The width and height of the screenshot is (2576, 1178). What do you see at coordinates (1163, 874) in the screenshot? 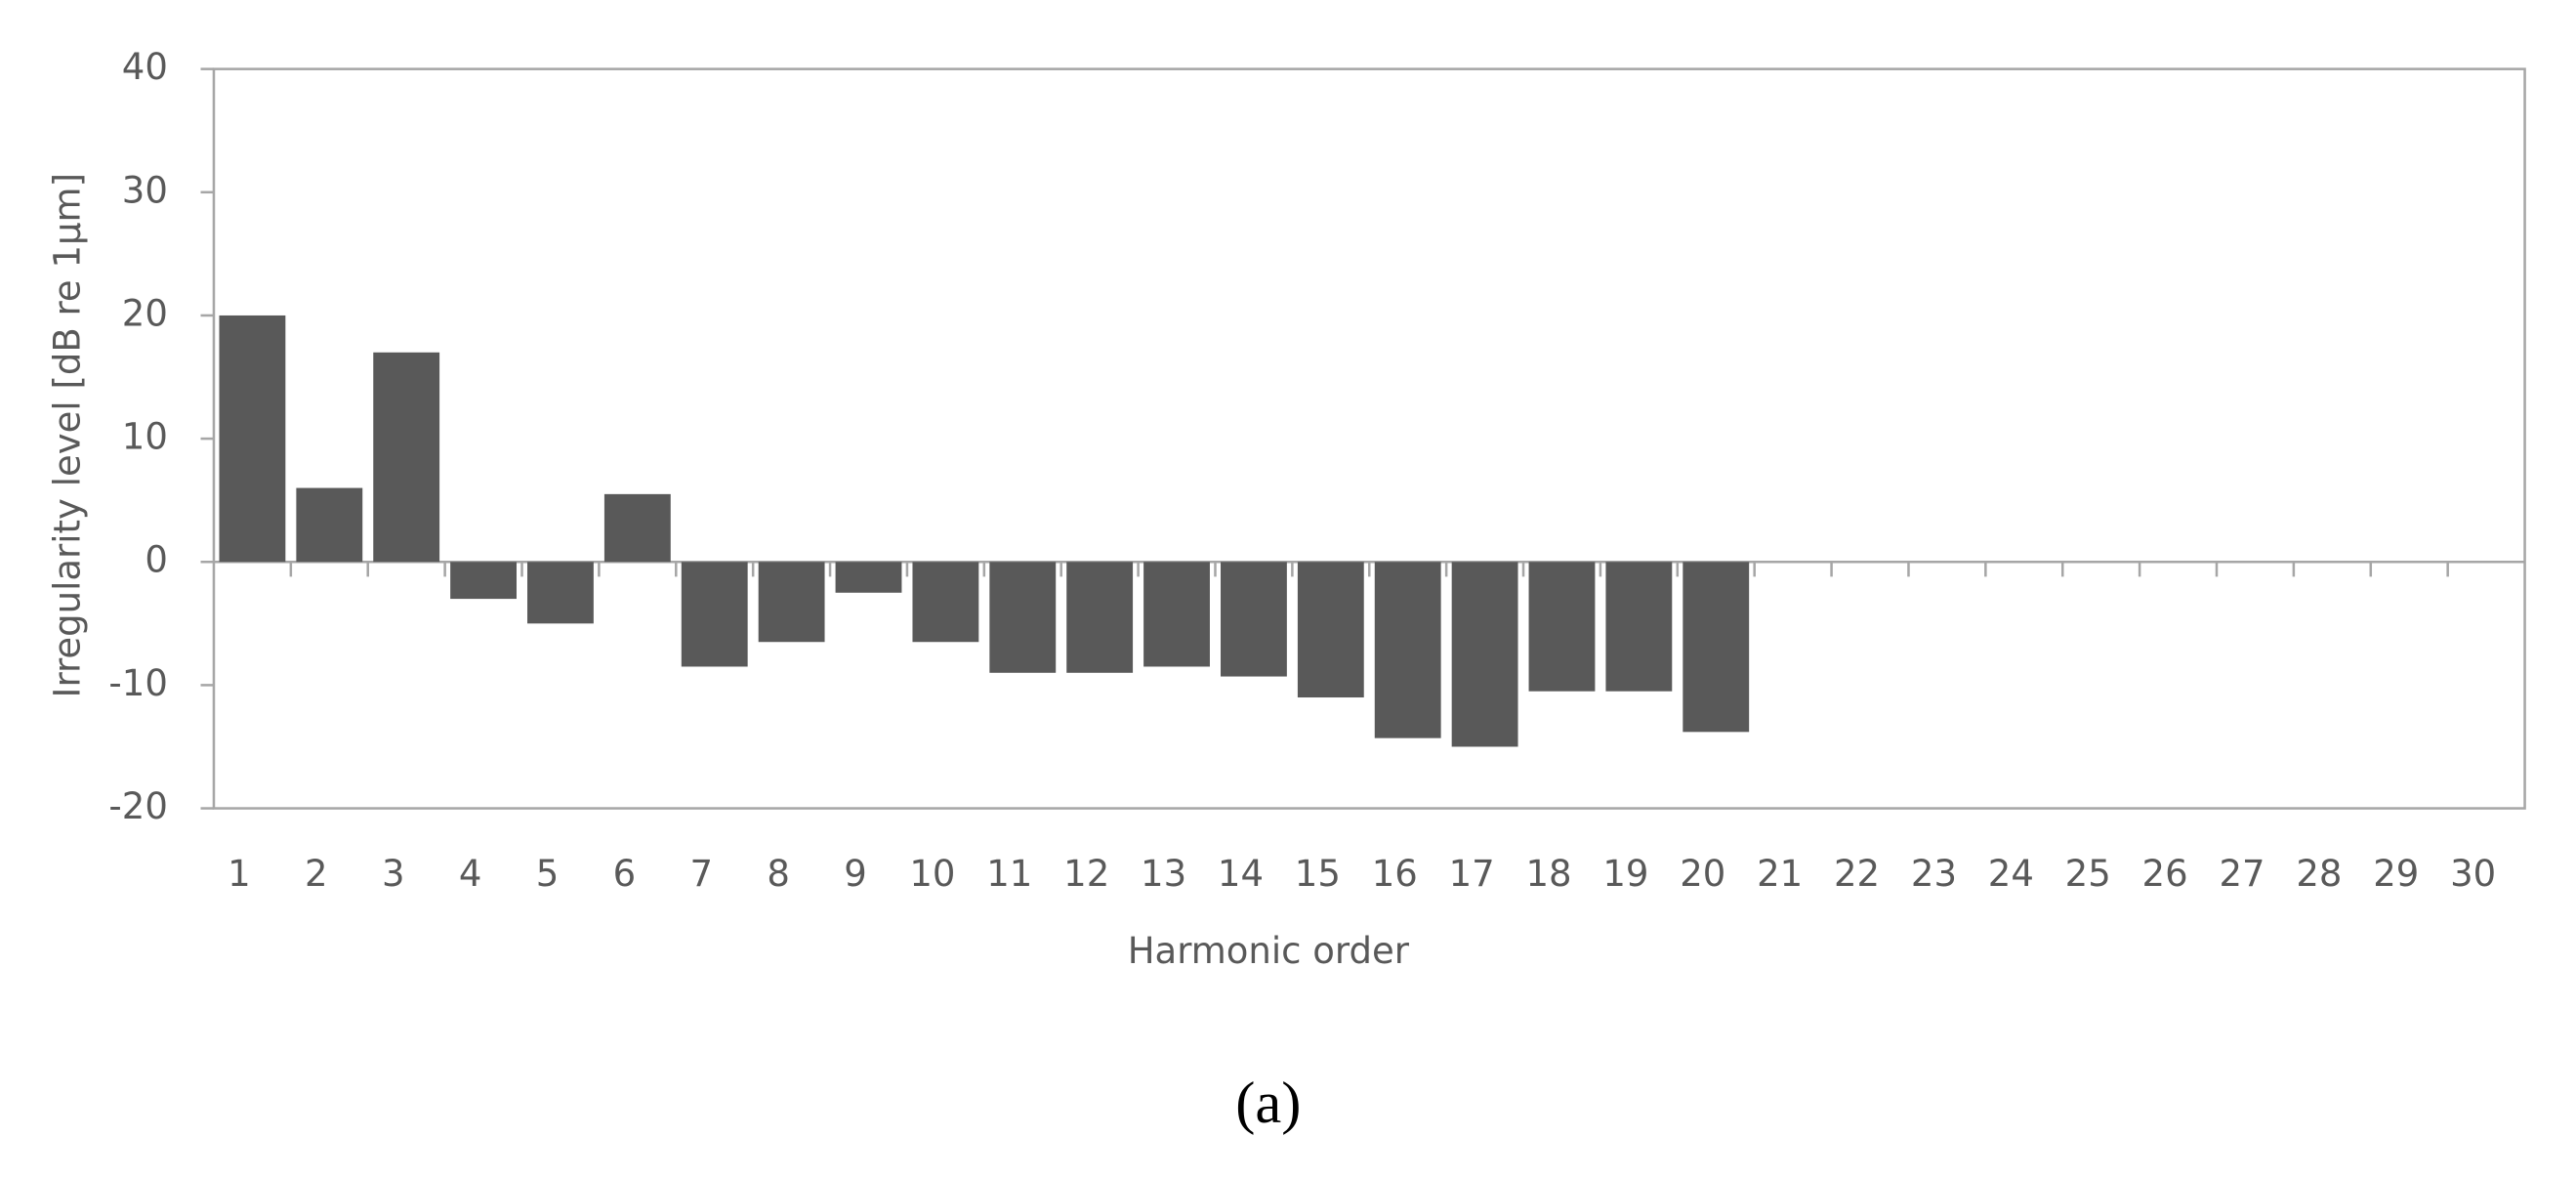
I see `x-tick-label: 13` at bounding box center [1163, 874].